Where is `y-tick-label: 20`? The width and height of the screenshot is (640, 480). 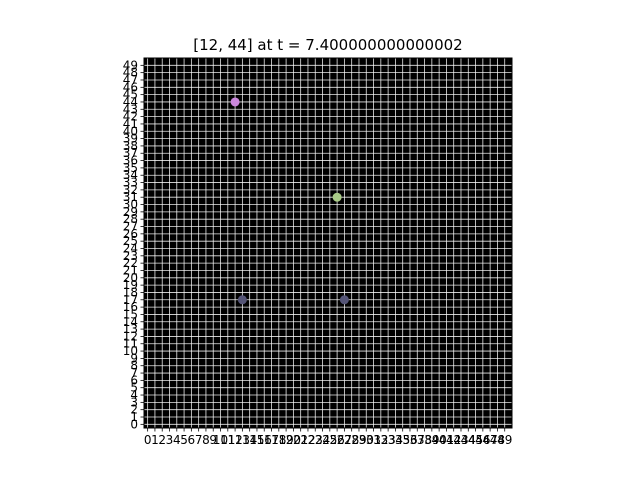
y-tick-label: 20 is located at coordinates (130, 278).